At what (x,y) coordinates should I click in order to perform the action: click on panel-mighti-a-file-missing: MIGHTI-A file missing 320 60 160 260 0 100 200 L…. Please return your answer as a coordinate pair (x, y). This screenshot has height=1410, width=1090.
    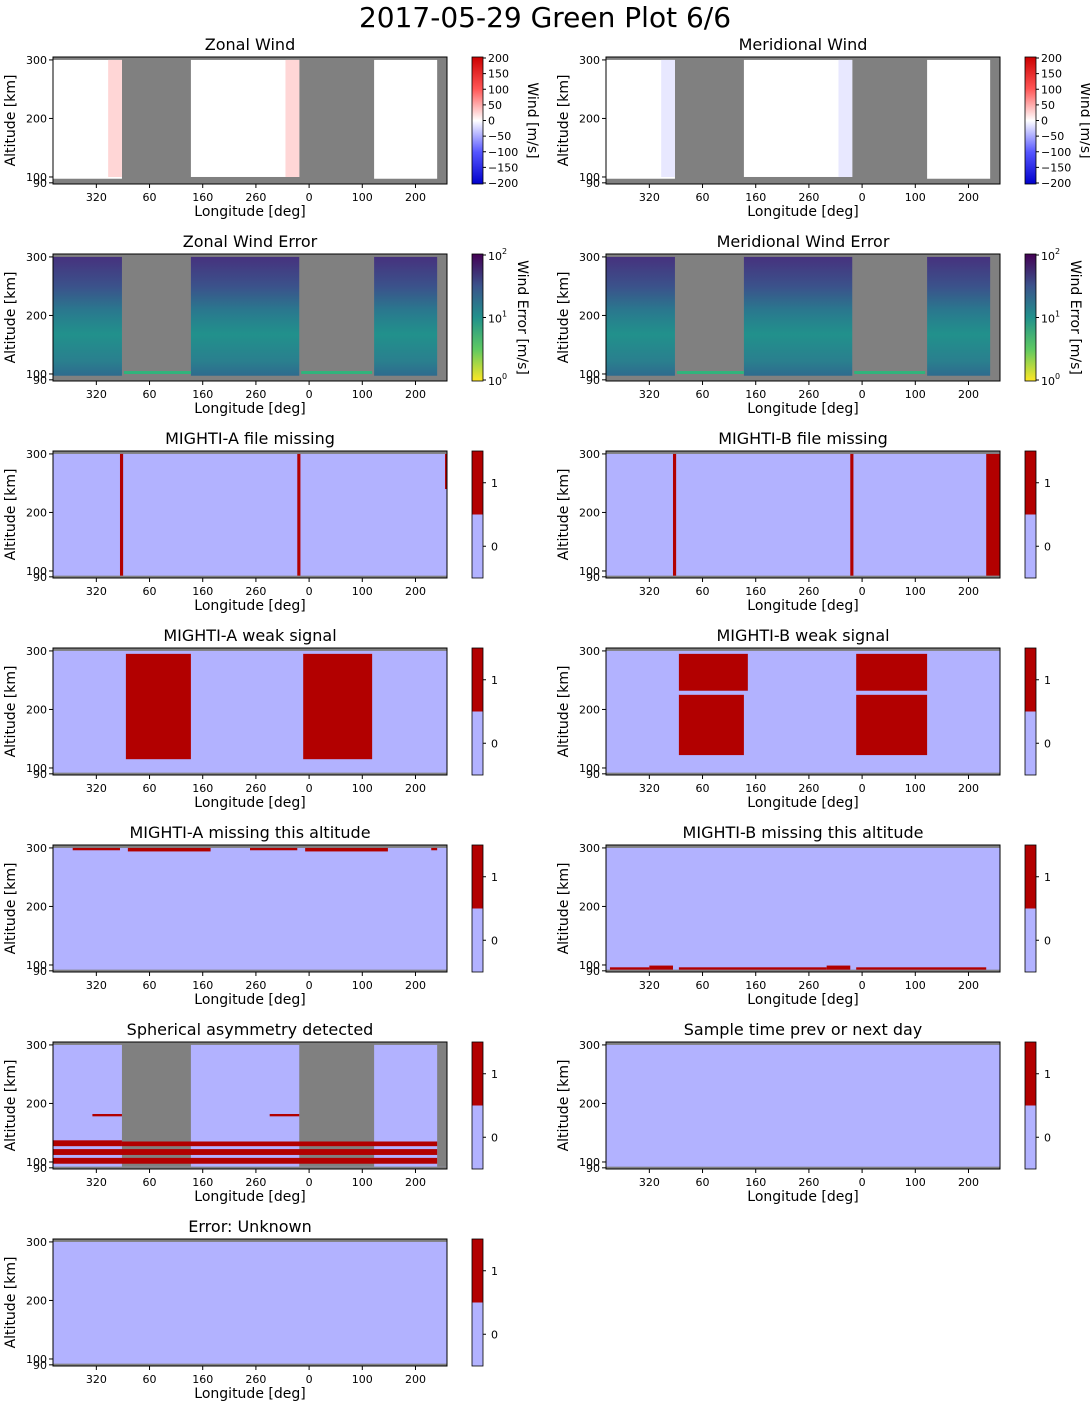
    Looking at the image, I should click on (250, 521).